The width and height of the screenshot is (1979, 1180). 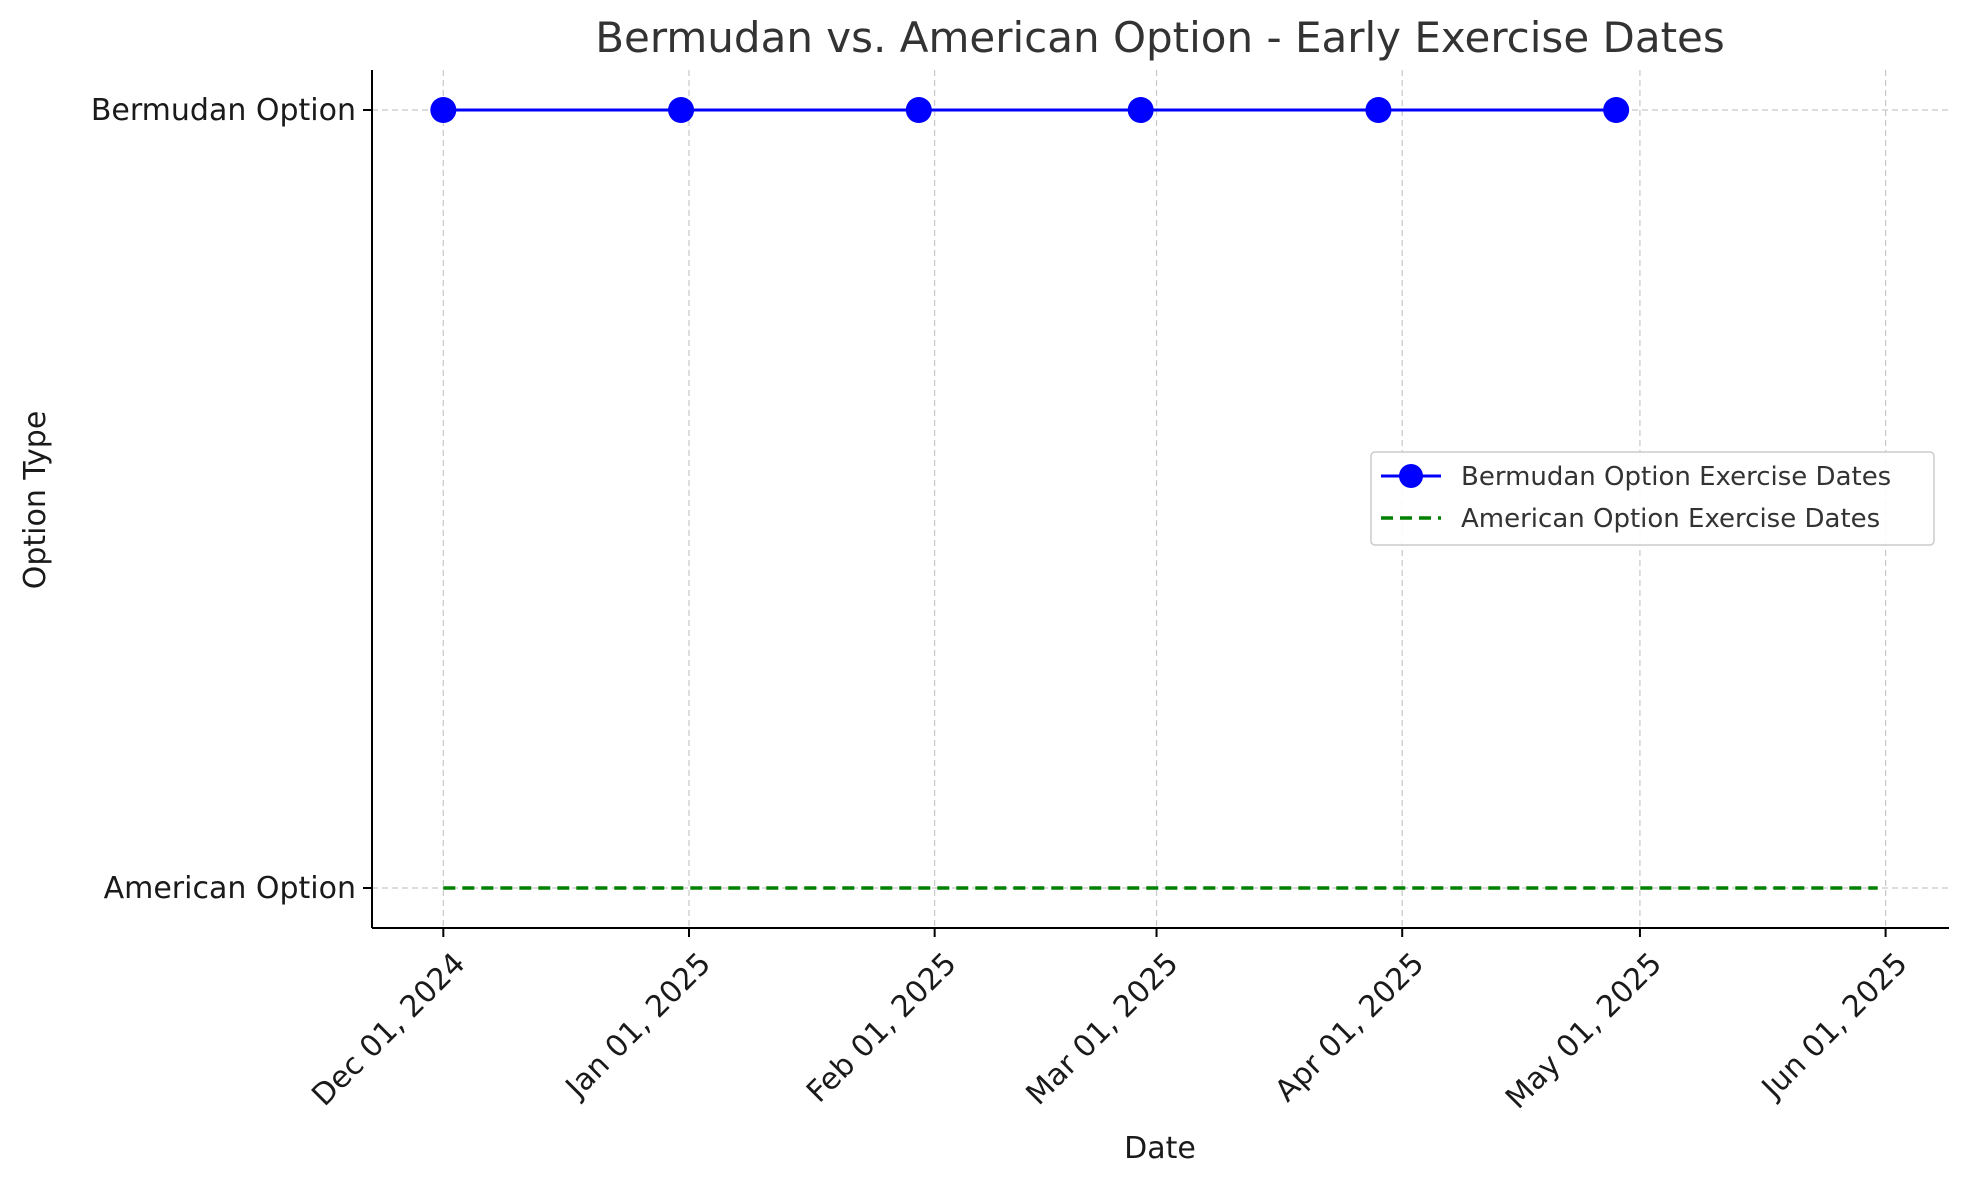 I want to click on legend-box, so click(x=1652, y=498).